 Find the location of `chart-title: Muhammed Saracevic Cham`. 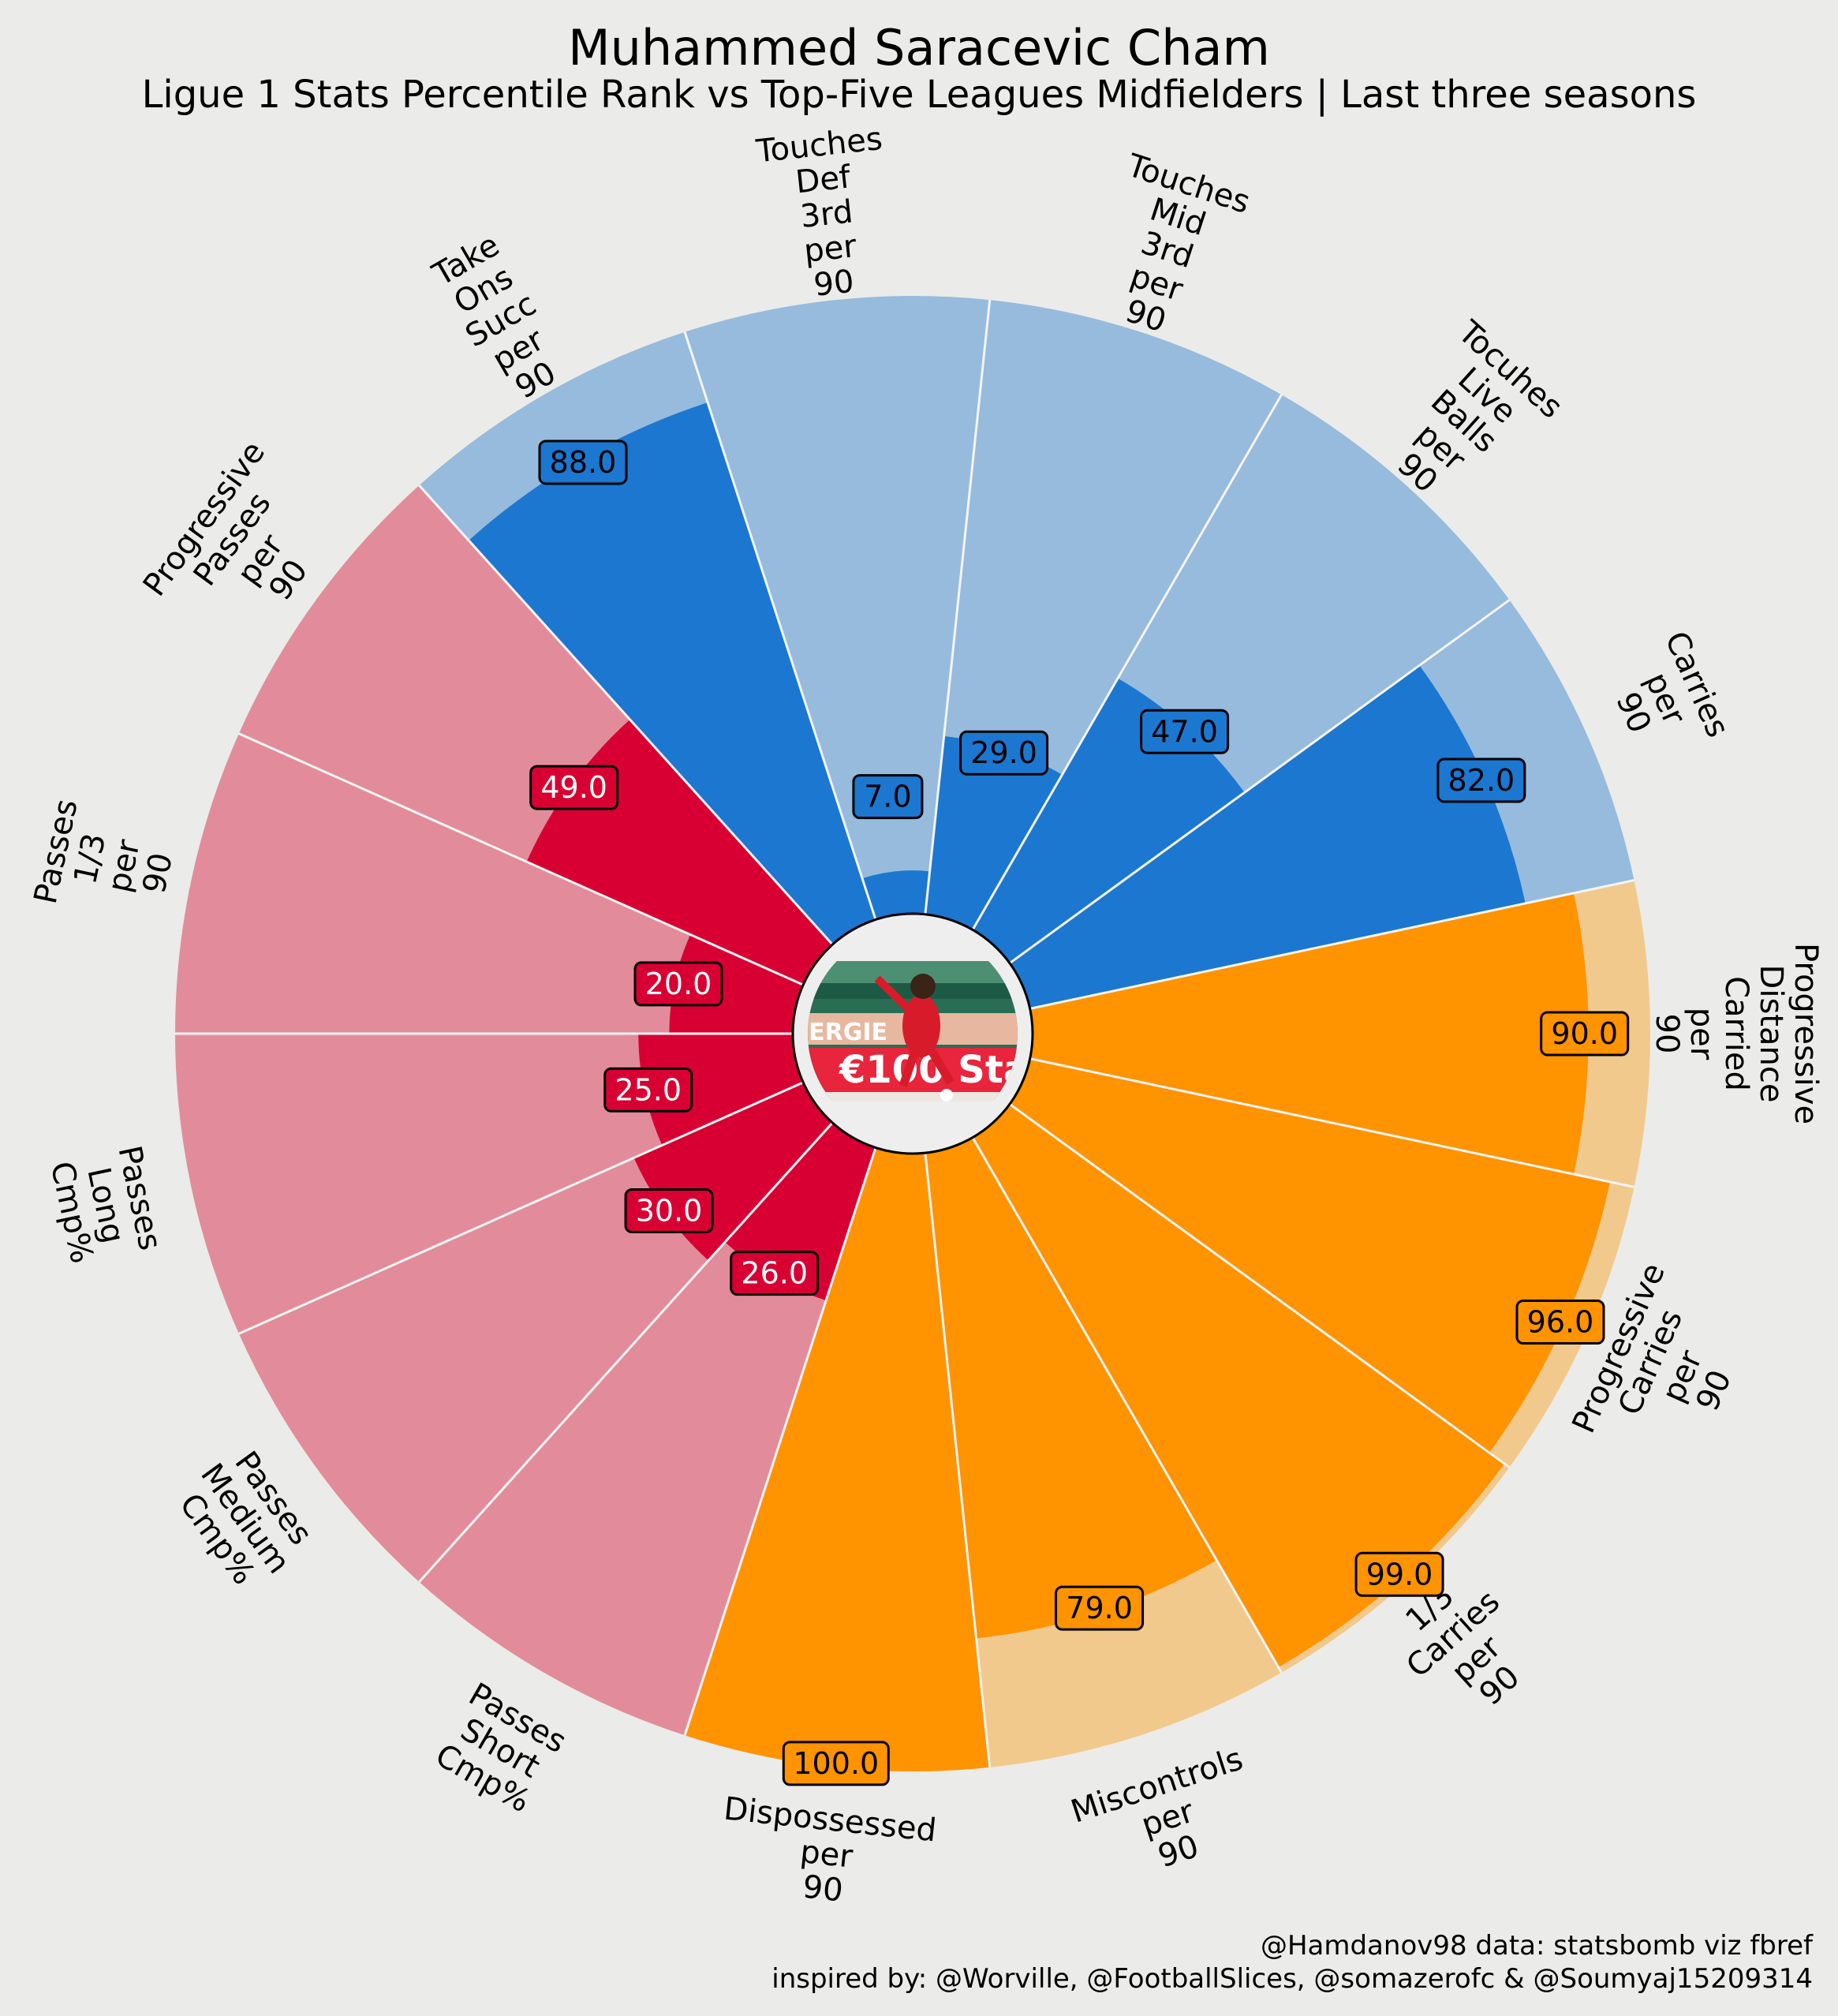

chart-title: Muhammed Saracevic Cham is located at coordinates (919, 48).